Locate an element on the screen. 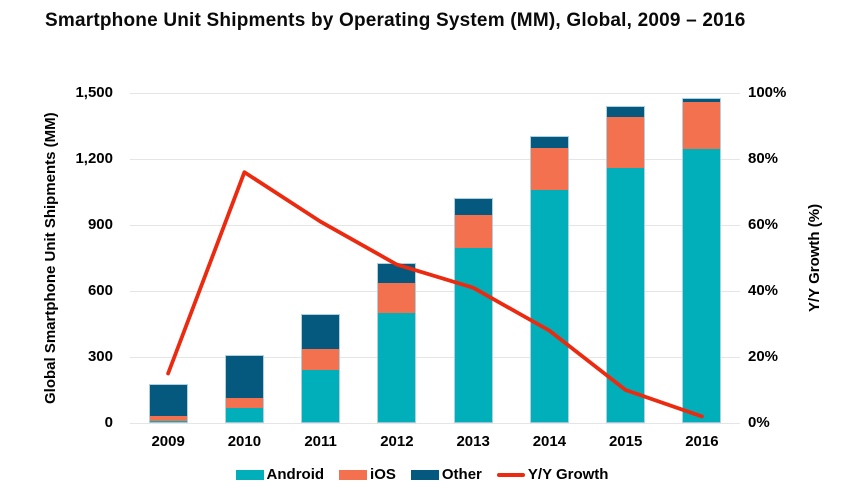  legend-item-other: Other is located at coordinates (446, 474).